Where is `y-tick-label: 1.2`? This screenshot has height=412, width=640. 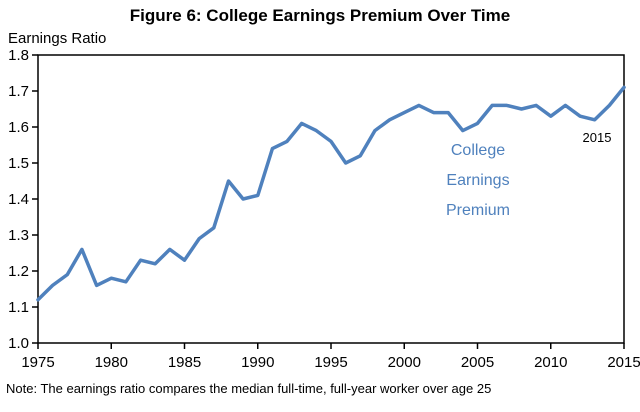 y-tick-label: 1.2 is located at coordinates (18, 271).